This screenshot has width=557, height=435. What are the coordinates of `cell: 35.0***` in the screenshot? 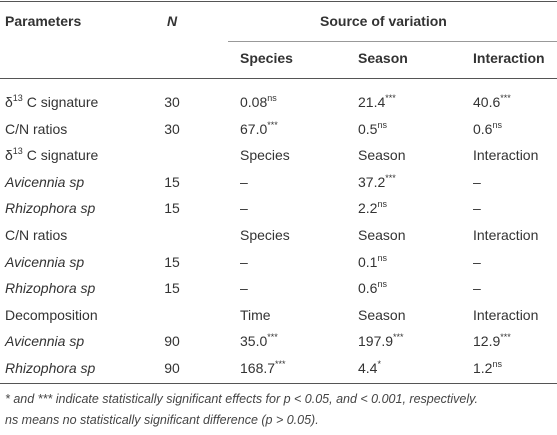 It's located at (259, 341).